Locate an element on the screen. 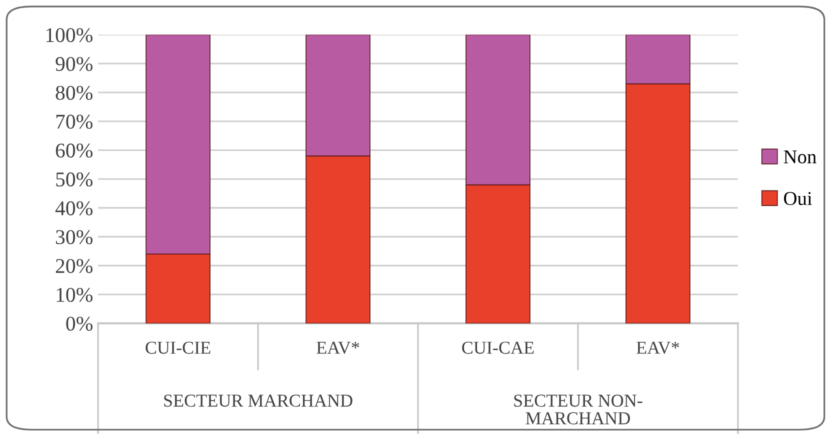 This screenshot has width=831, height=434. text: SECTEUR NON- MARCHAND is located at coordinates (578, 409).